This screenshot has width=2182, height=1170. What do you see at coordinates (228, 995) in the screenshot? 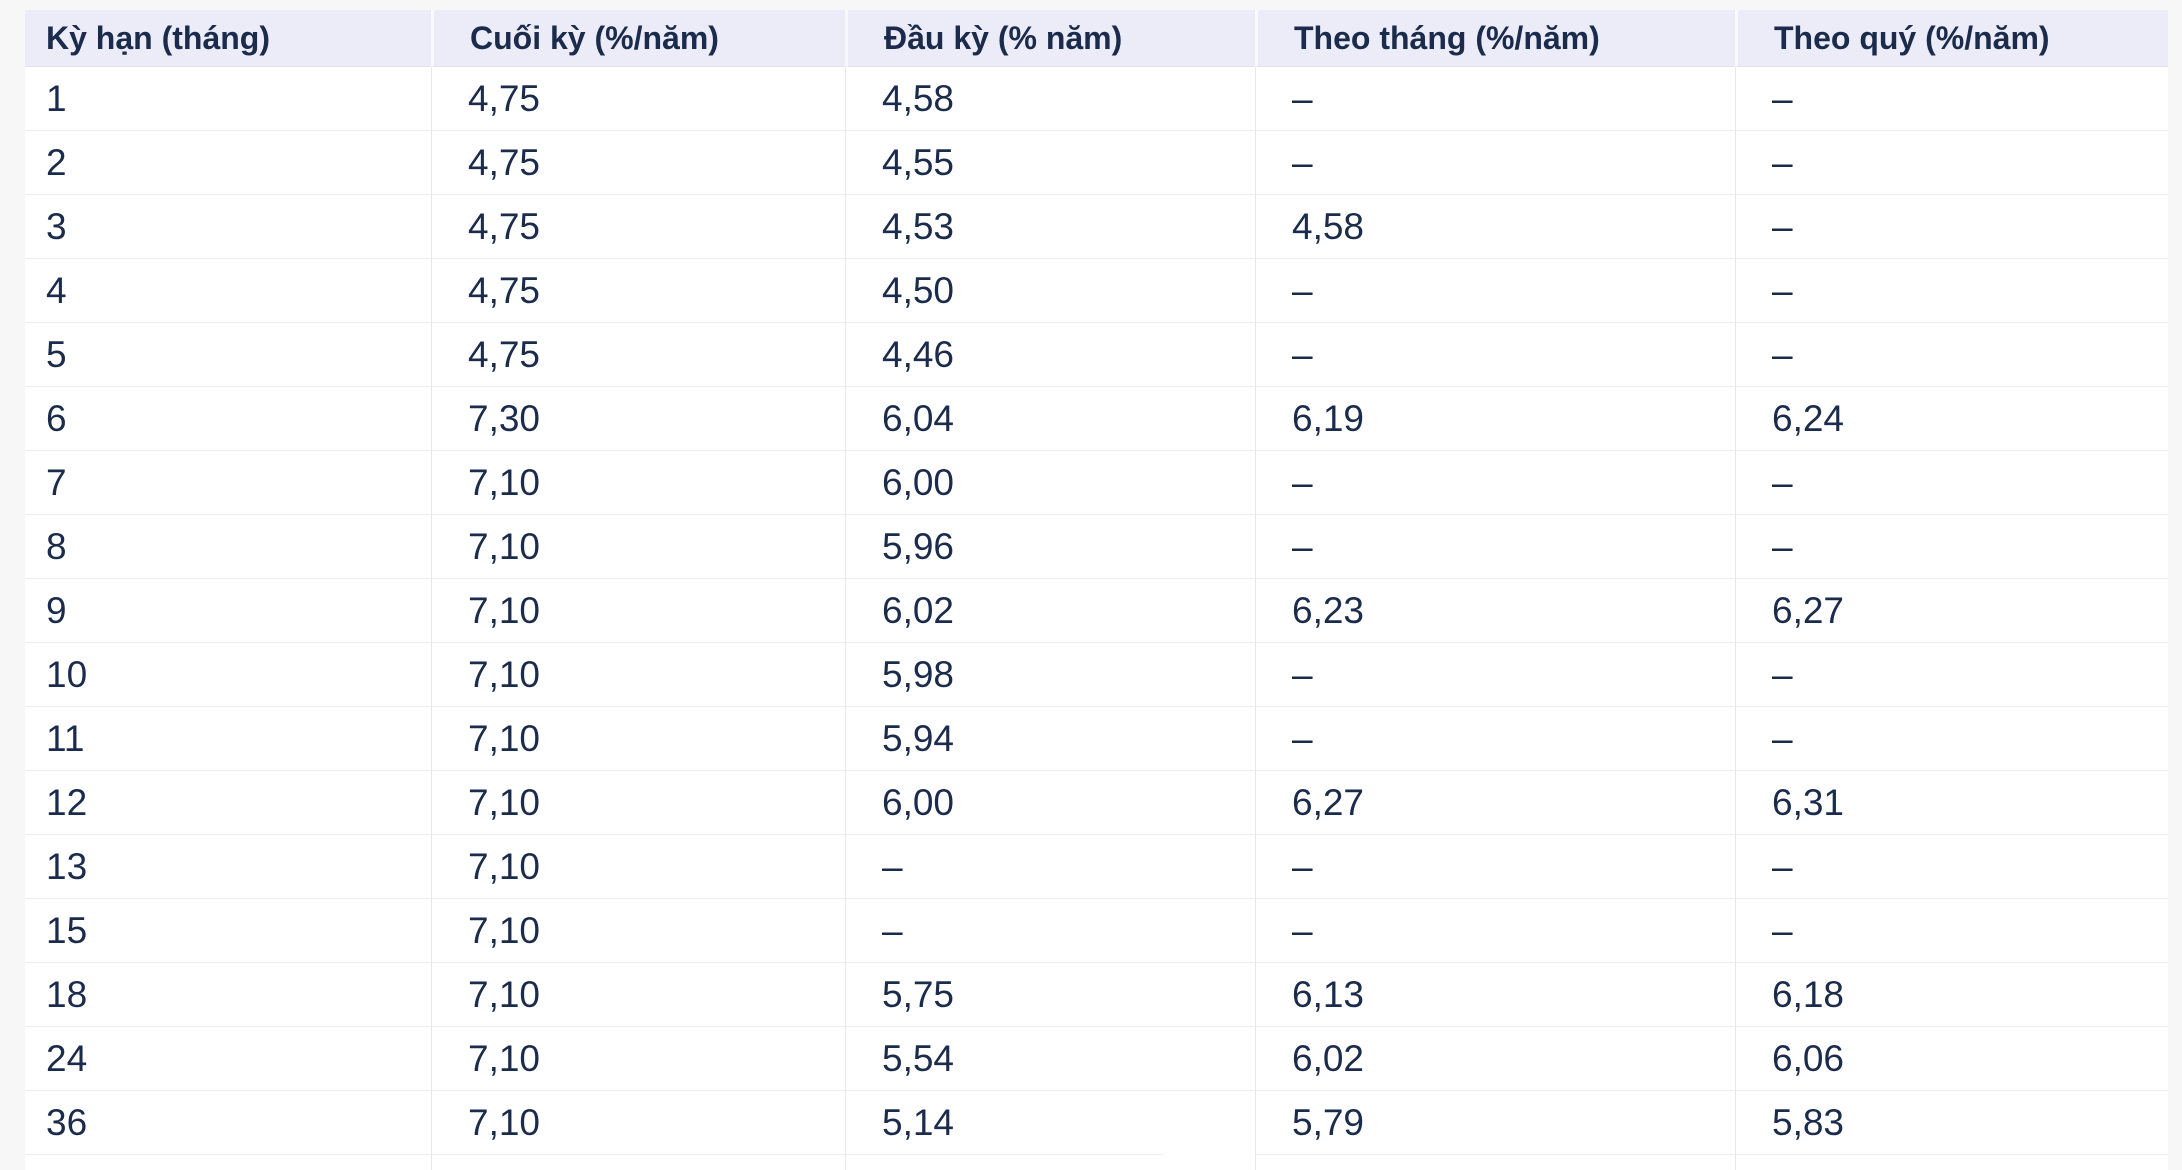
I see `term-cell: 18` at bounding box center [228, 995].